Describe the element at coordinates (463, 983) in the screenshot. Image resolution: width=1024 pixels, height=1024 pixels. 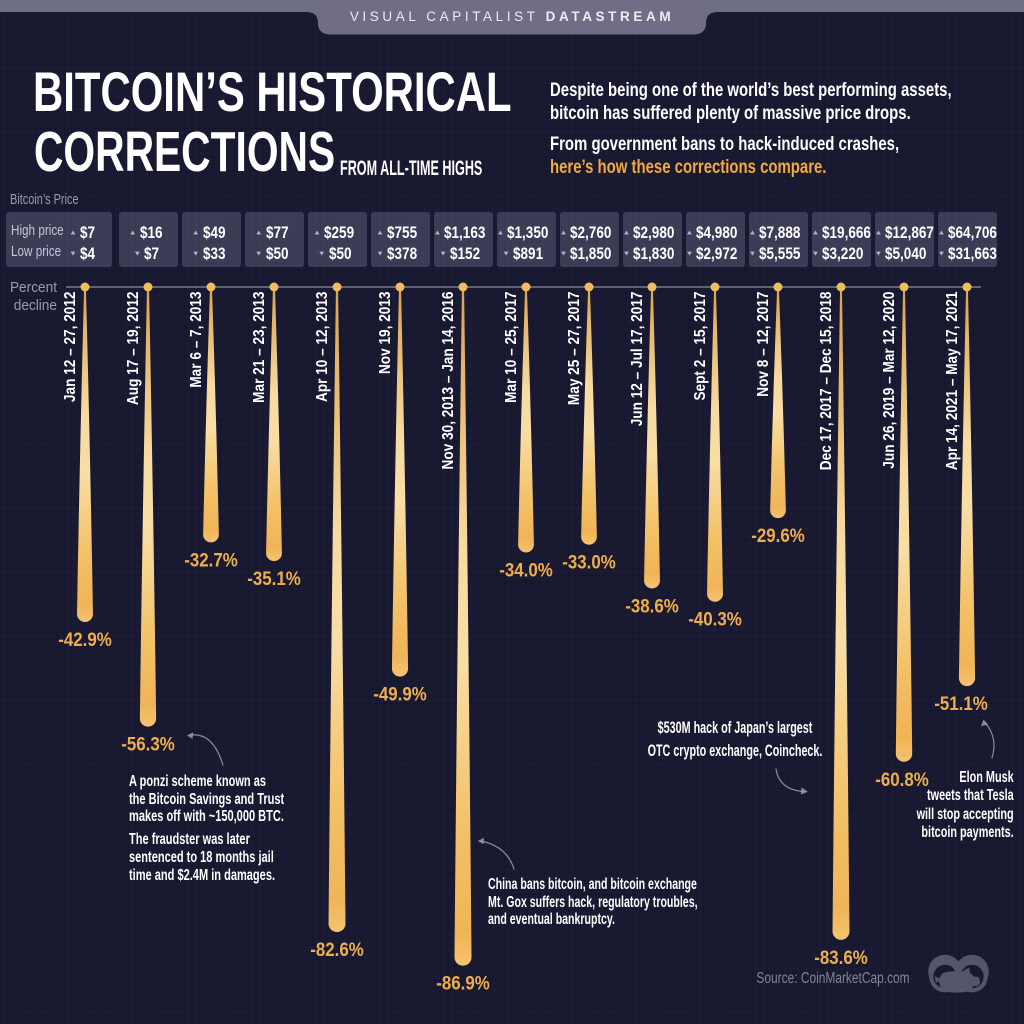
I see `svg-text: -86.9%` at that location.